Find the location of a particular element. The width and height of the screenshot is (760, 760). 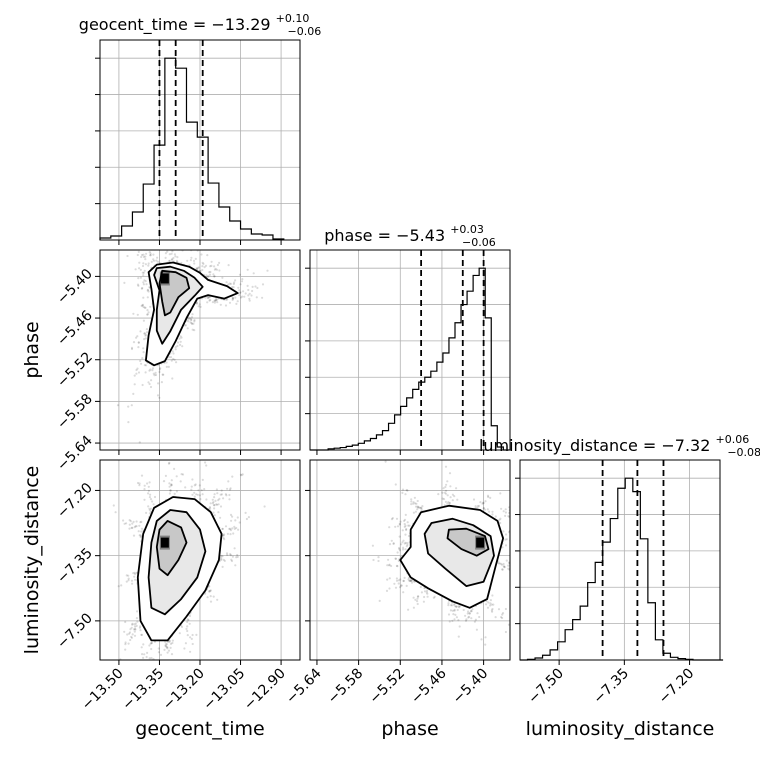

tick-label-y-phase: −5.64 is located at coordinates (75, 454).